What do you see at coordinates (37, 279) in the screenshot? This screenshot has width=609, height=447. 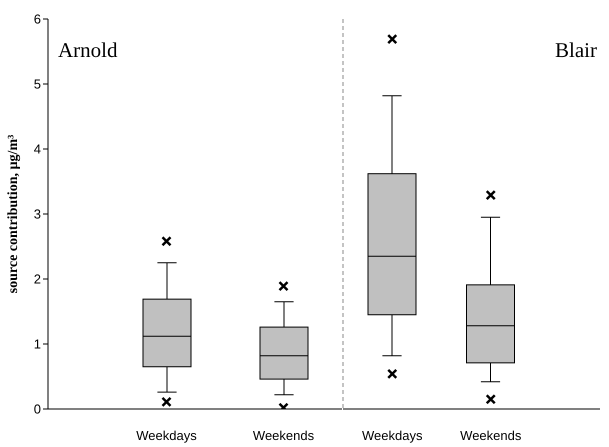 I see `y-tick-label: 2` at bounding box center [37, 279].